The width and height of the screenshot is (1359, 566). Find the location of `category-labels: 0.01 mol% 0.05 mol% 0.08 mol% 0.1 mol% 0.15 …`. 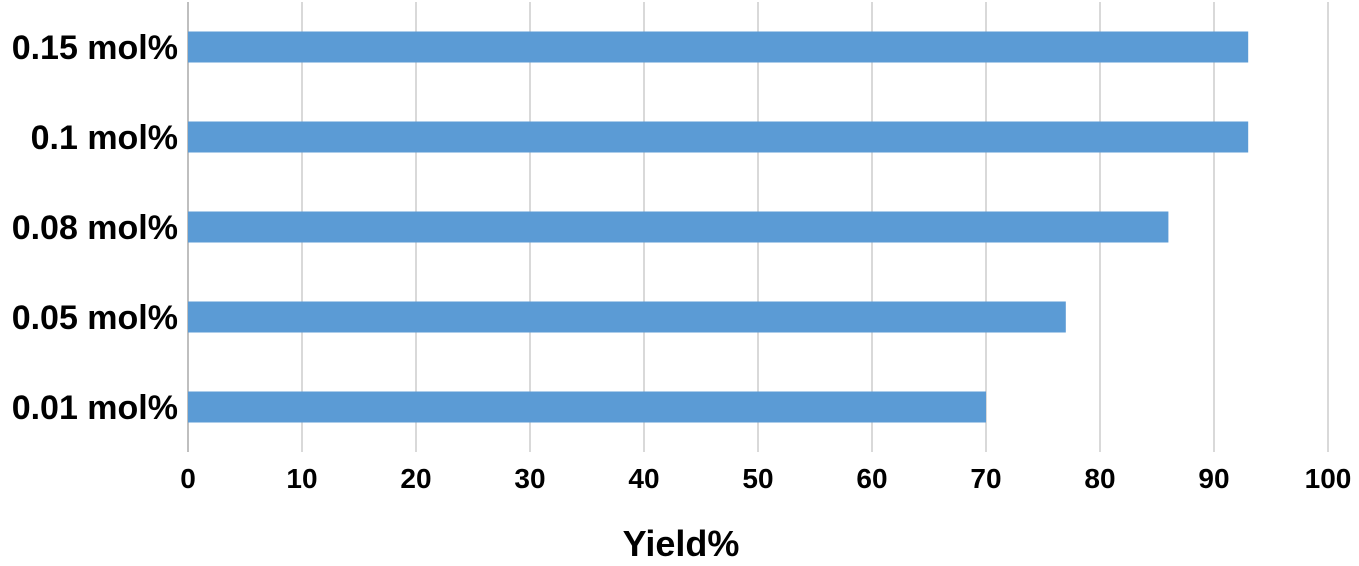

category-labels: 0.01 mol% 0.05 mol% 0.08 mol% 0.1 mol% 0.15 … is located at coordinates (95, 228).